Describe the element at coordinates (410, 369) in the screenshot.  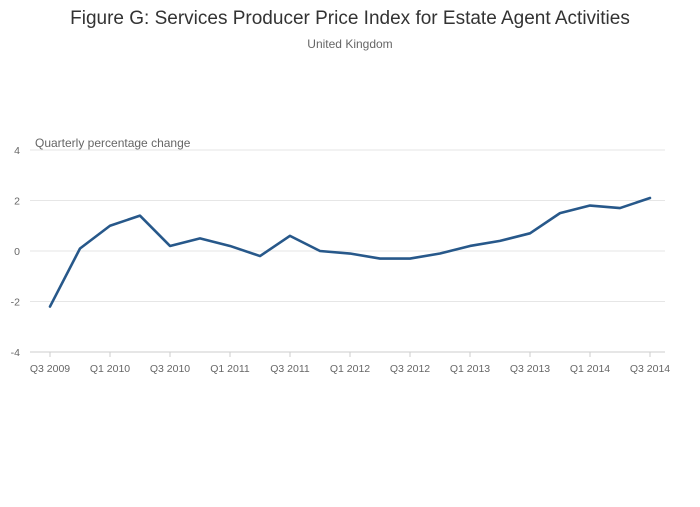
I see `x-tick-label: Q3 2012` at that location.